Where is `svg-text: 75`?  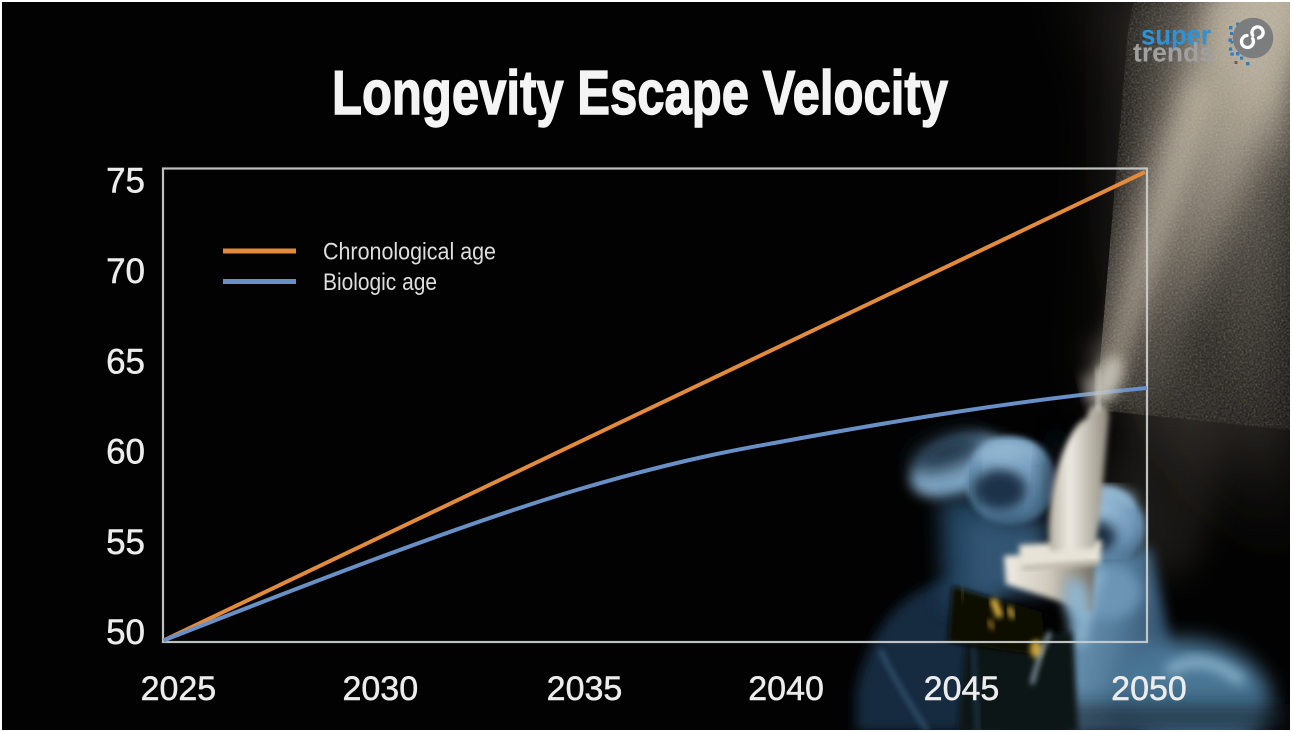 svg-text: 75 is located at coordinates (125, 181).